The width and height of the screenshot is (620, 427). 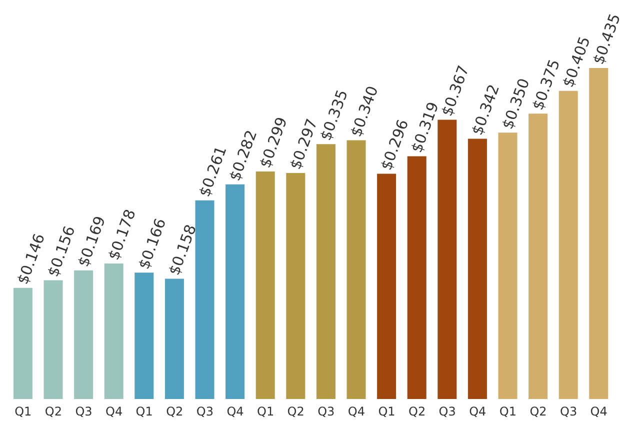 I want to click on data-label: $0.297, so click(x=304, y=144).